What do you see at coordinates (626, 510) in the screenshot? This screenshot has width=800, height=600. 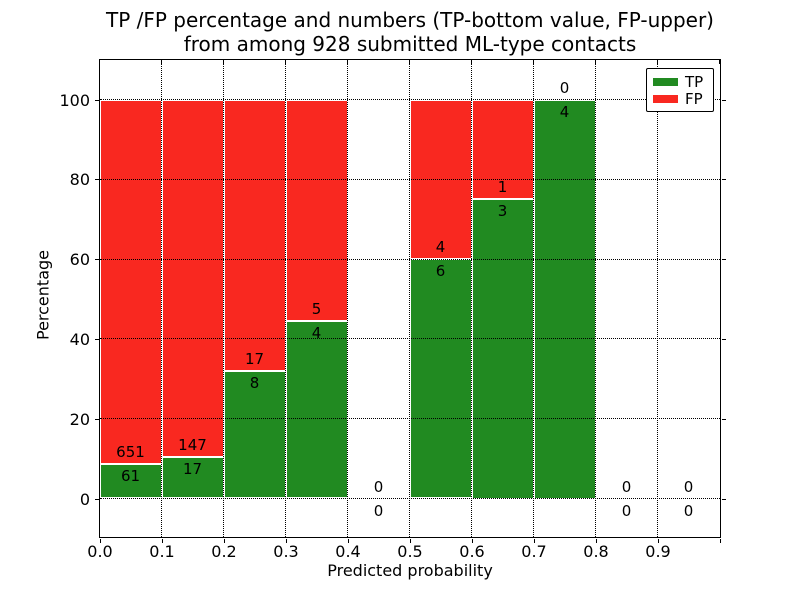 I see `bar-label-tp-8: 0` at bounding box center [626, 510].